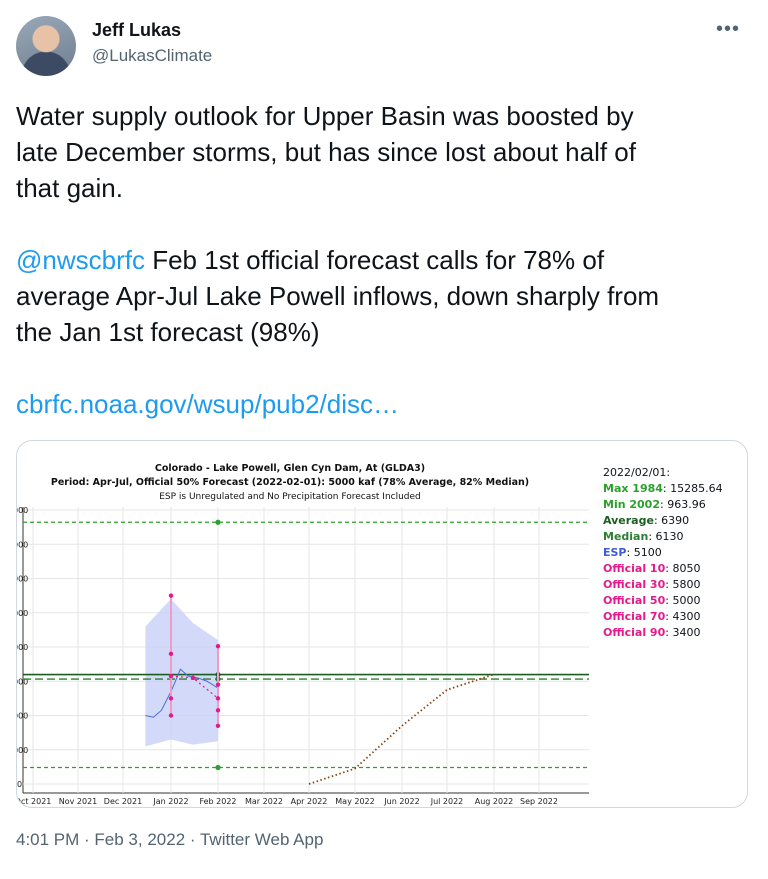 This screenshot has height=879, width=768. Describe the element at coordinates (683, 632) in the screenshot. I see `stat-official-90-value: : 3400` at that location.